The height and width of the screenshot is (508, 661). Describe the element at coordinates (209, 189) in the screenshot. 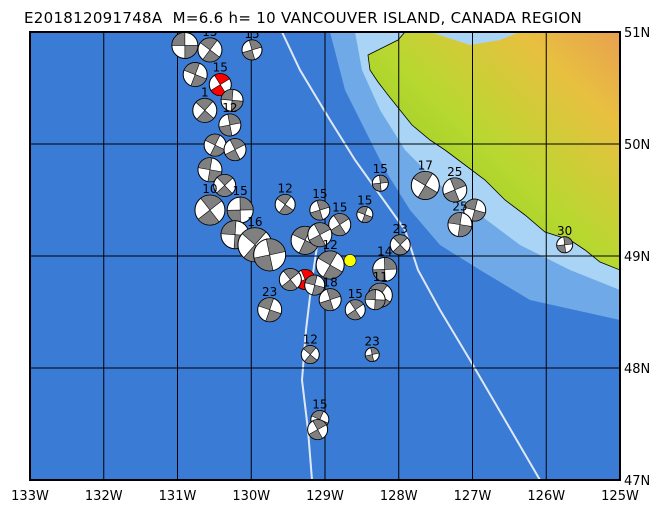

I see `event-depth-label: 10` at that location.